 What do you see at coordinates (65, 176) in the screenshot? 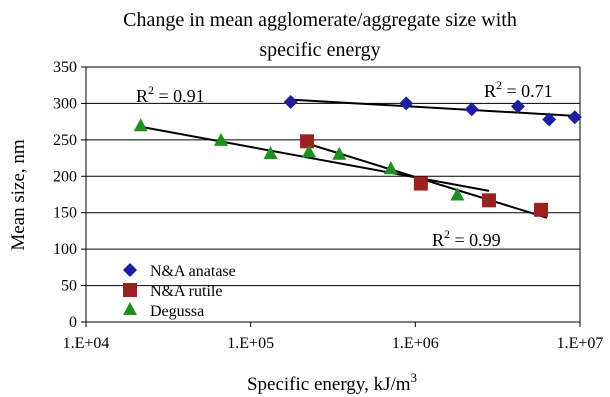
I see `y-tick-label: 200` at bounding box center [65, 176].